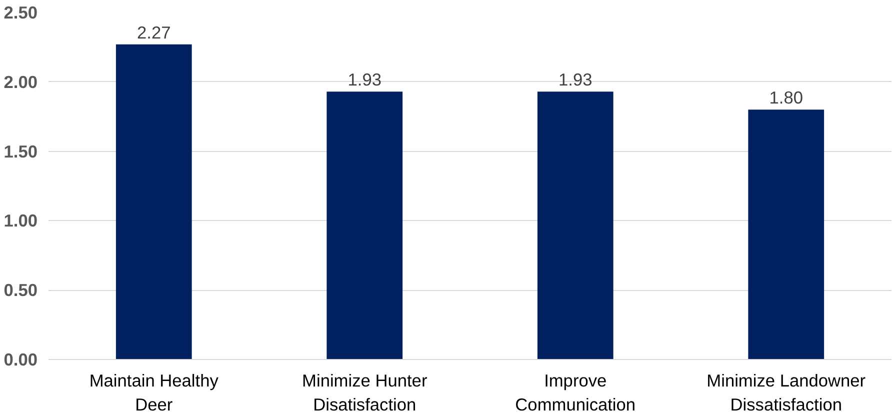 The image size is (896, 417). What do you see at coordinates (21, 151) in the screenshot?
I see `y-tick-label: 1.50` at bounding box center [21, 151].